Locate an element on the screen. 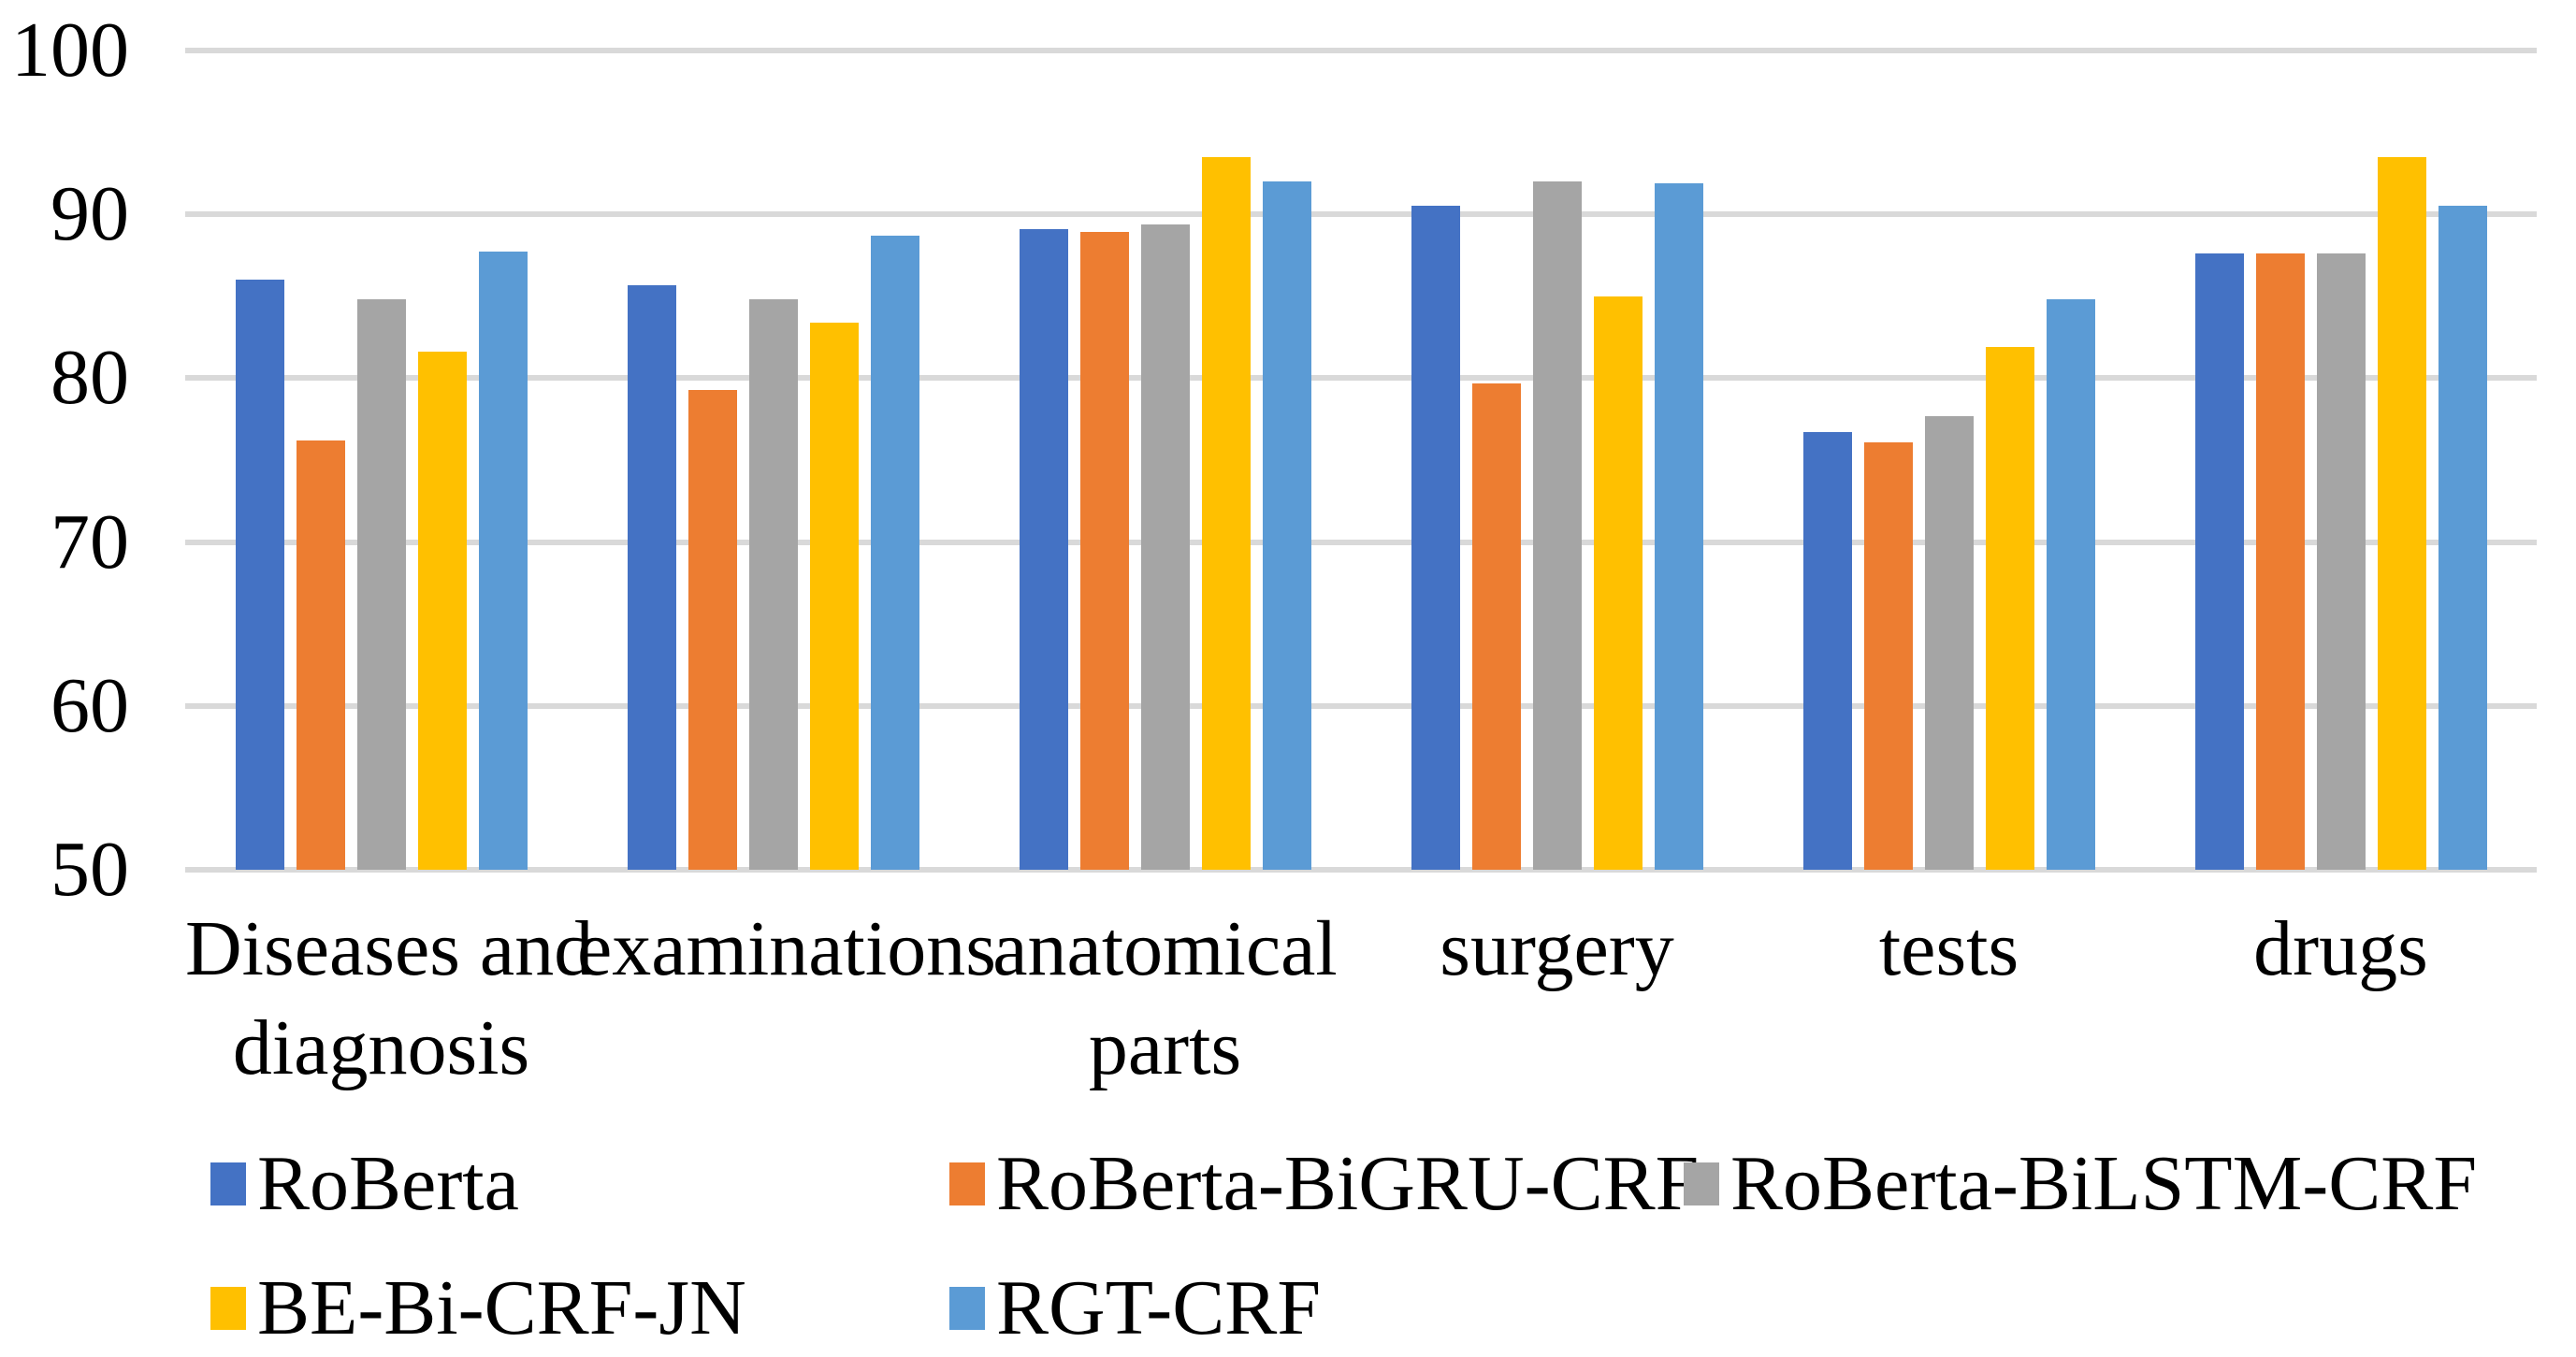 The image size is (2576, 1357). bar-RoBerta-BiLSTM-CRF-surgery is located at coordinates (1557, 525).